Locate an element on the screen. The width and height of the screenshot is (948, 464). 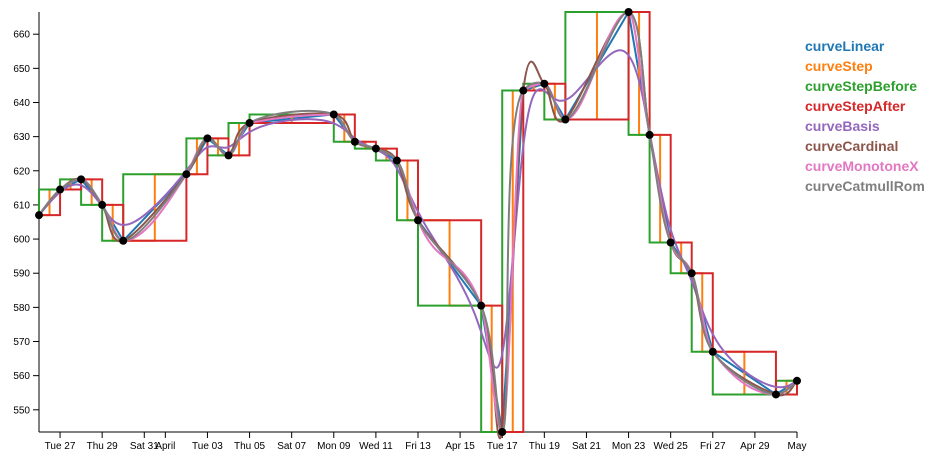
y-tick-label: 560 is located at coordinates (21, 376).